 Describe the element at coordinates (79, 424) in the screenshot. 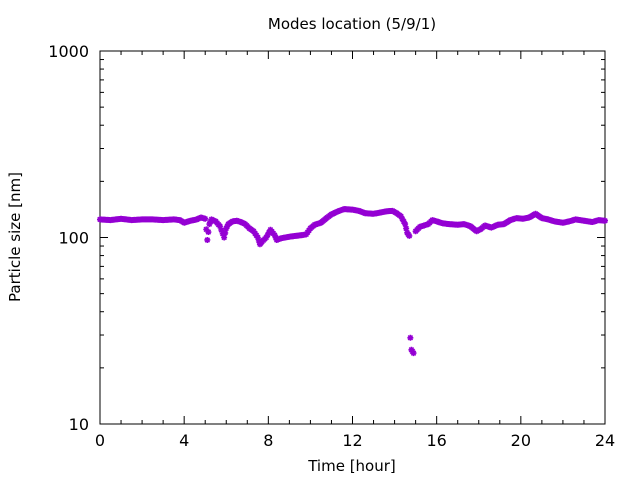

I see `y-tick-label: 10` at that location.